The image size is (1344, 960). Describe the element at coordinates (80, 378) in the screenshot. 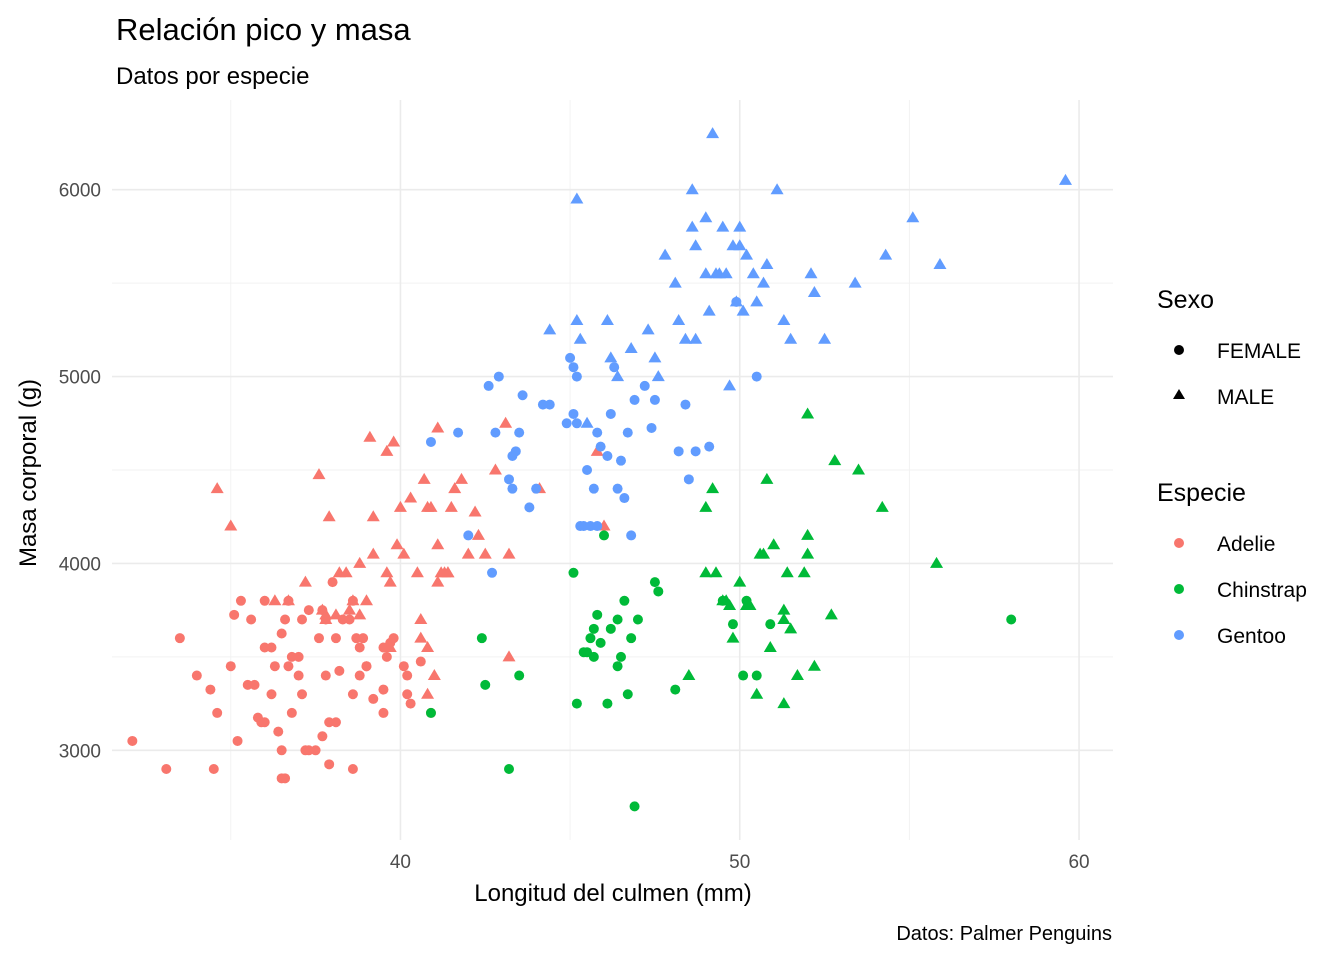

I see `y-tick-label: 5000` at that location.